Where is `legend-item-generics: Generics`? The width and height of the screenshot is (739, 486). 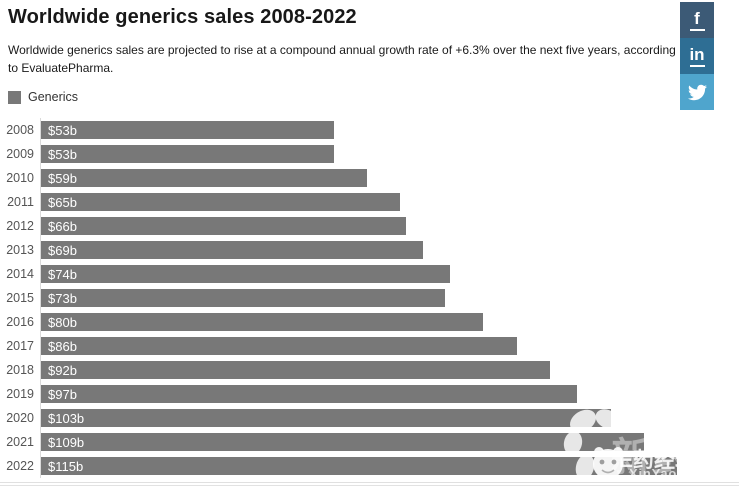
legend-item-generics: Generics is located at coordinates (43, 97).